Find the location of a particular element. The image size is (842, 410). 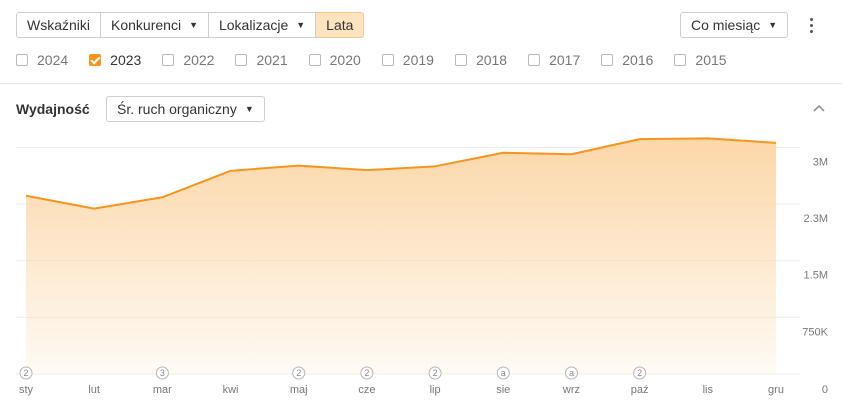

tab-competitors: Konkurenci ▼ is located at coordinates (155, 25).